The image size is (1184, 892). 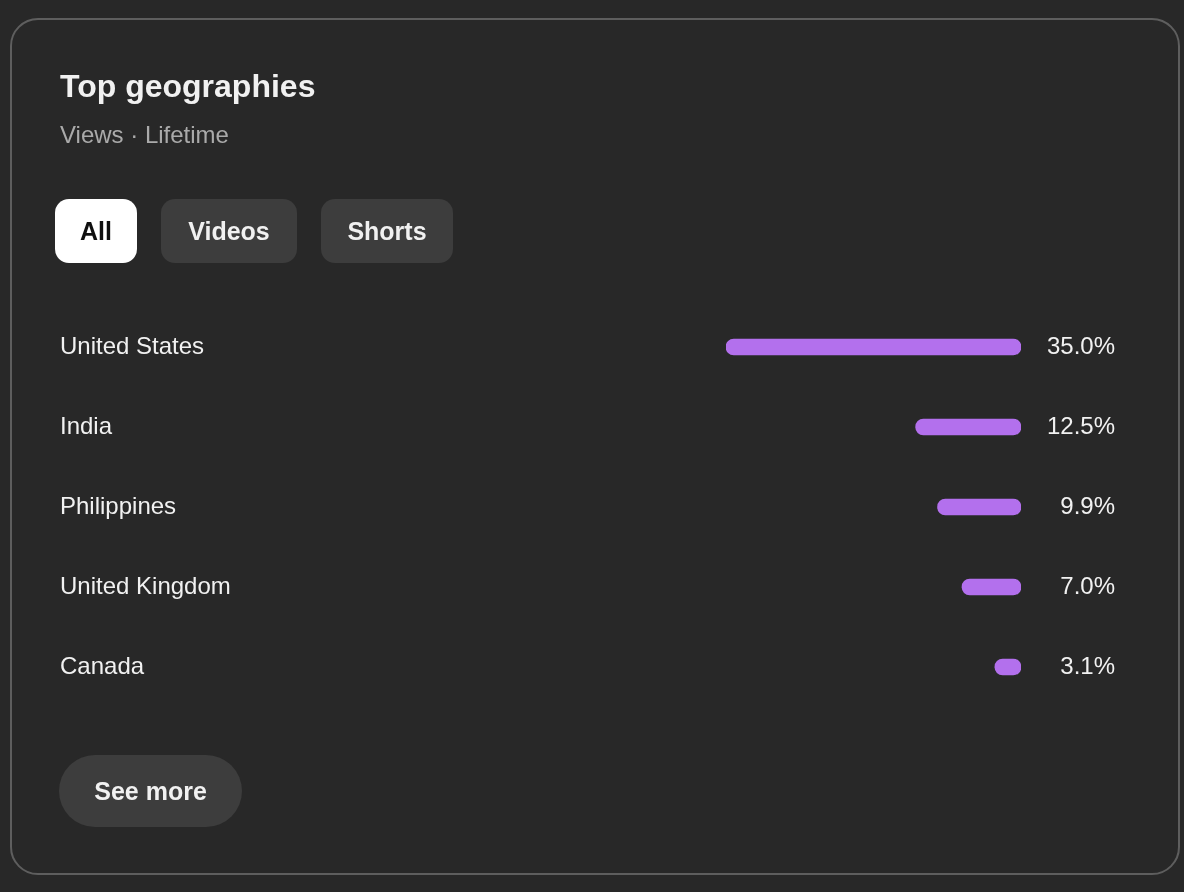 What do you see at coordinates (145, 585) in the screenshot?
I see `y-tick-label: United Kingdom` at bounding box center [145, 585].